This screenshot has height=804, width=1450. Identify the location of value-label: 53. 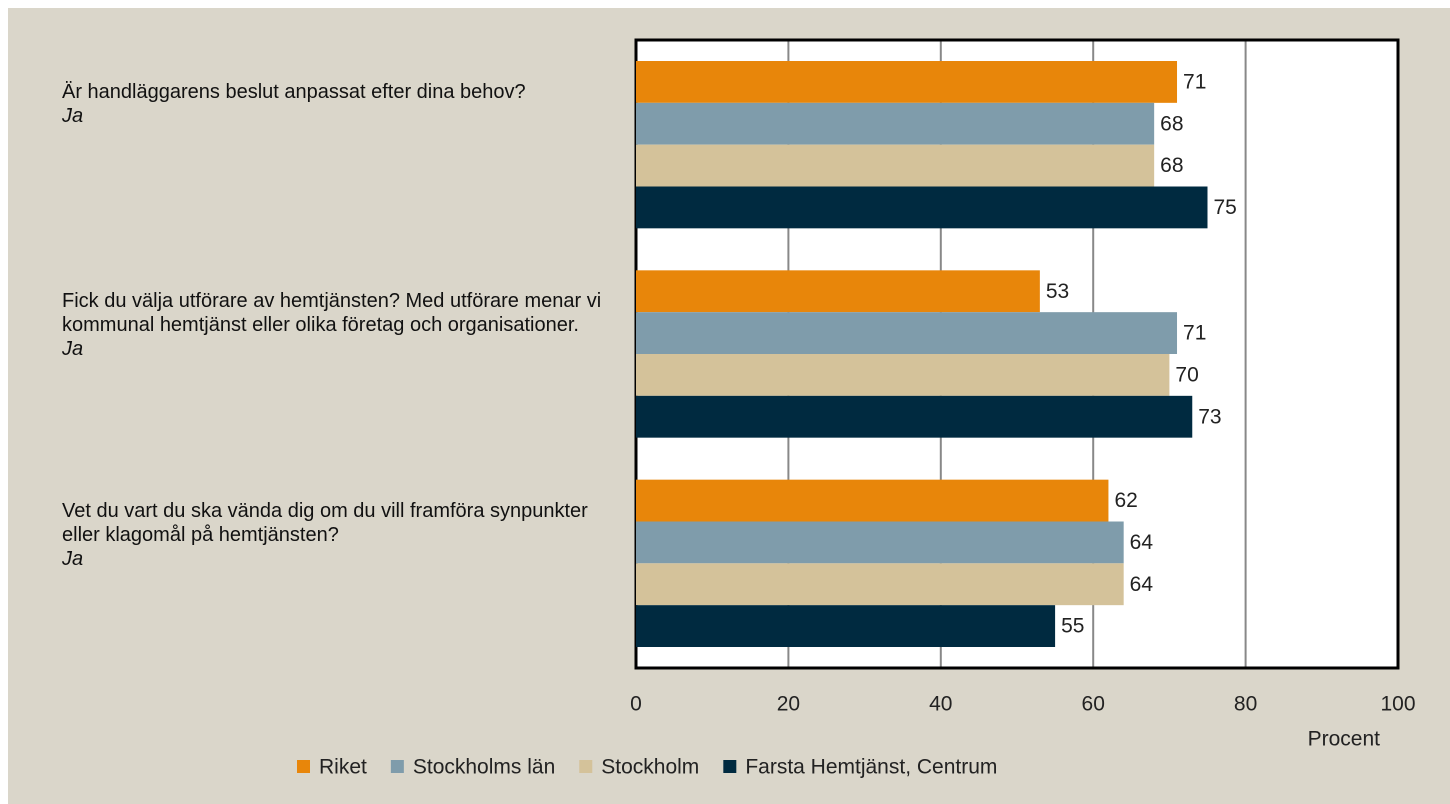
(1057, 291).